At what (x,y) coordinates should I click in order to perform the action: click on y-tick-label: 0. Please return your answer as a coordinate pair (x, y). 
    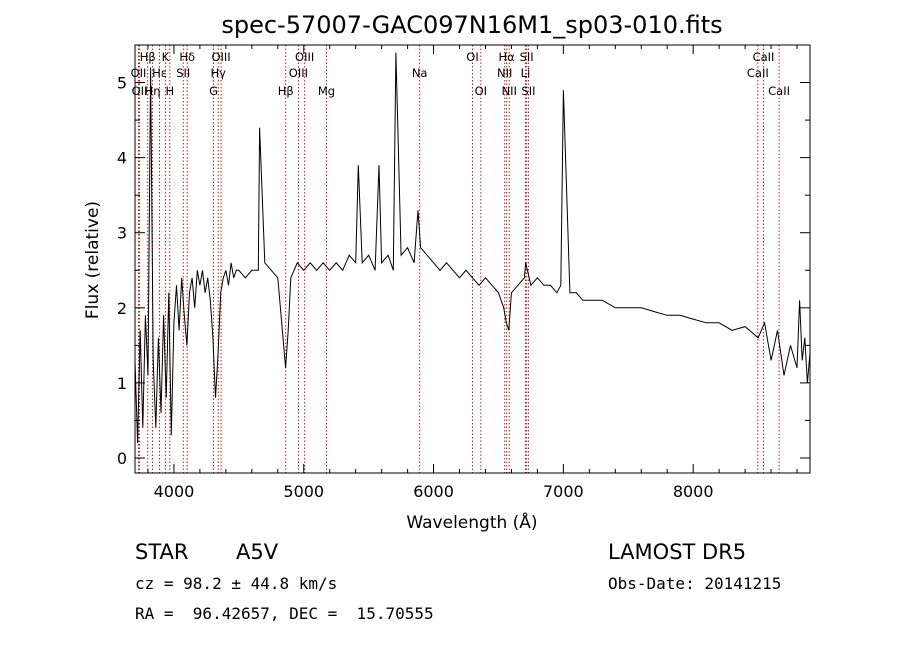
    Looking at the image, I should click on (122, 458).